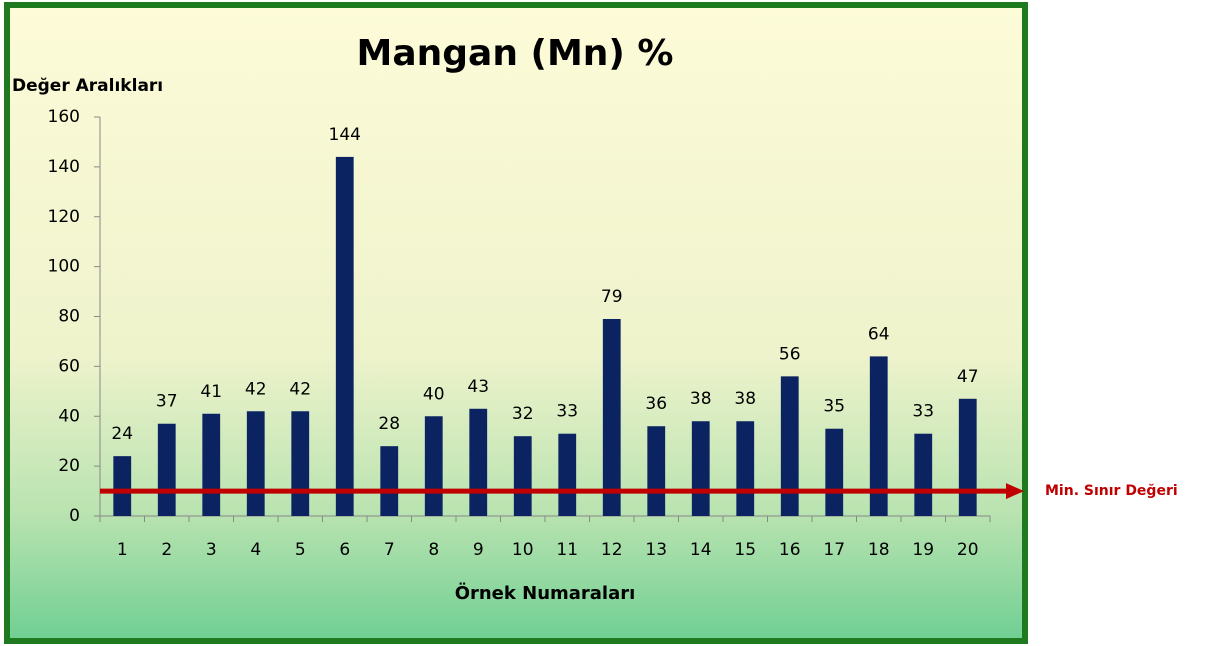 The height and width of the screenshot is (646, 1211). I want to click on data-label: 56, so click(790, 354).